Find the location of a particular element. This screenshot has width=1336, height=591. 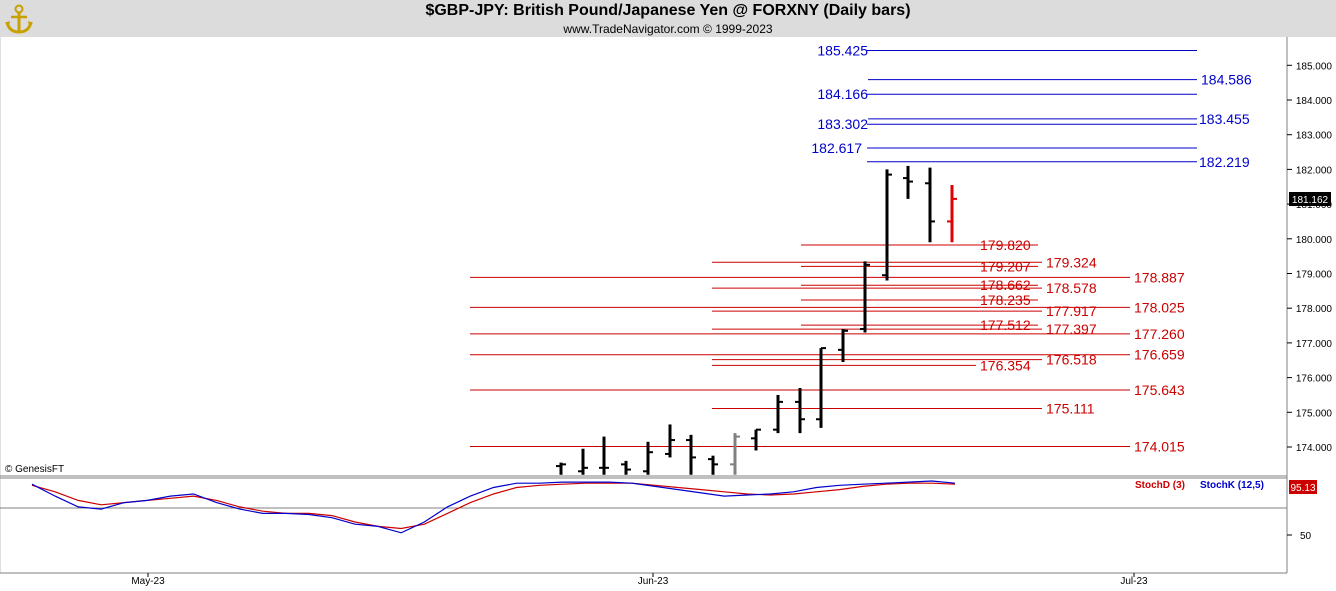

x-axis: May-23 Jun-23 Jul-23 is located at coordinates (639, 580).